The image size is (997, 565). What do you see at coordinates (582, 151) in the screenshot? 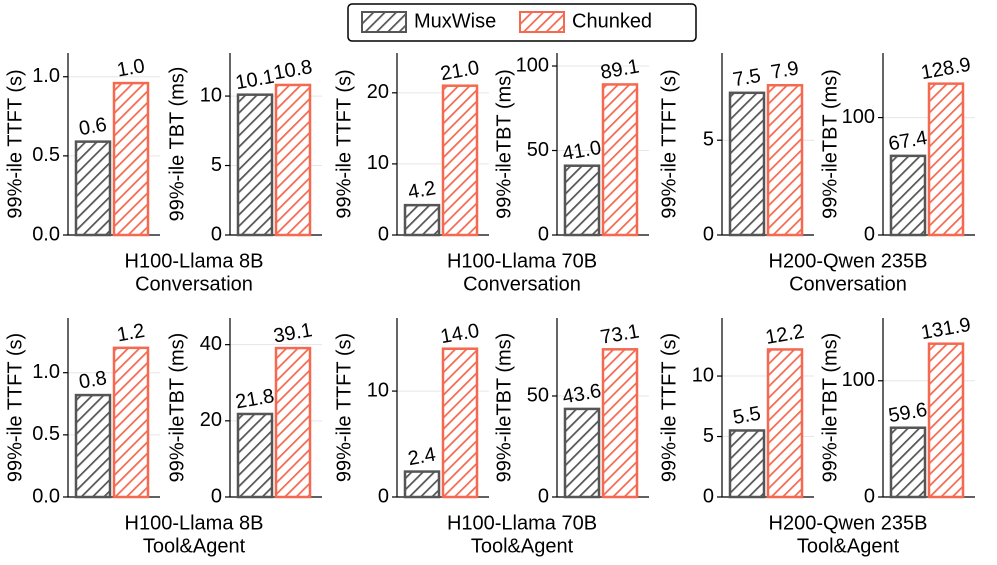
I see `value-label: 41.0` at bounding box center [582, 151].